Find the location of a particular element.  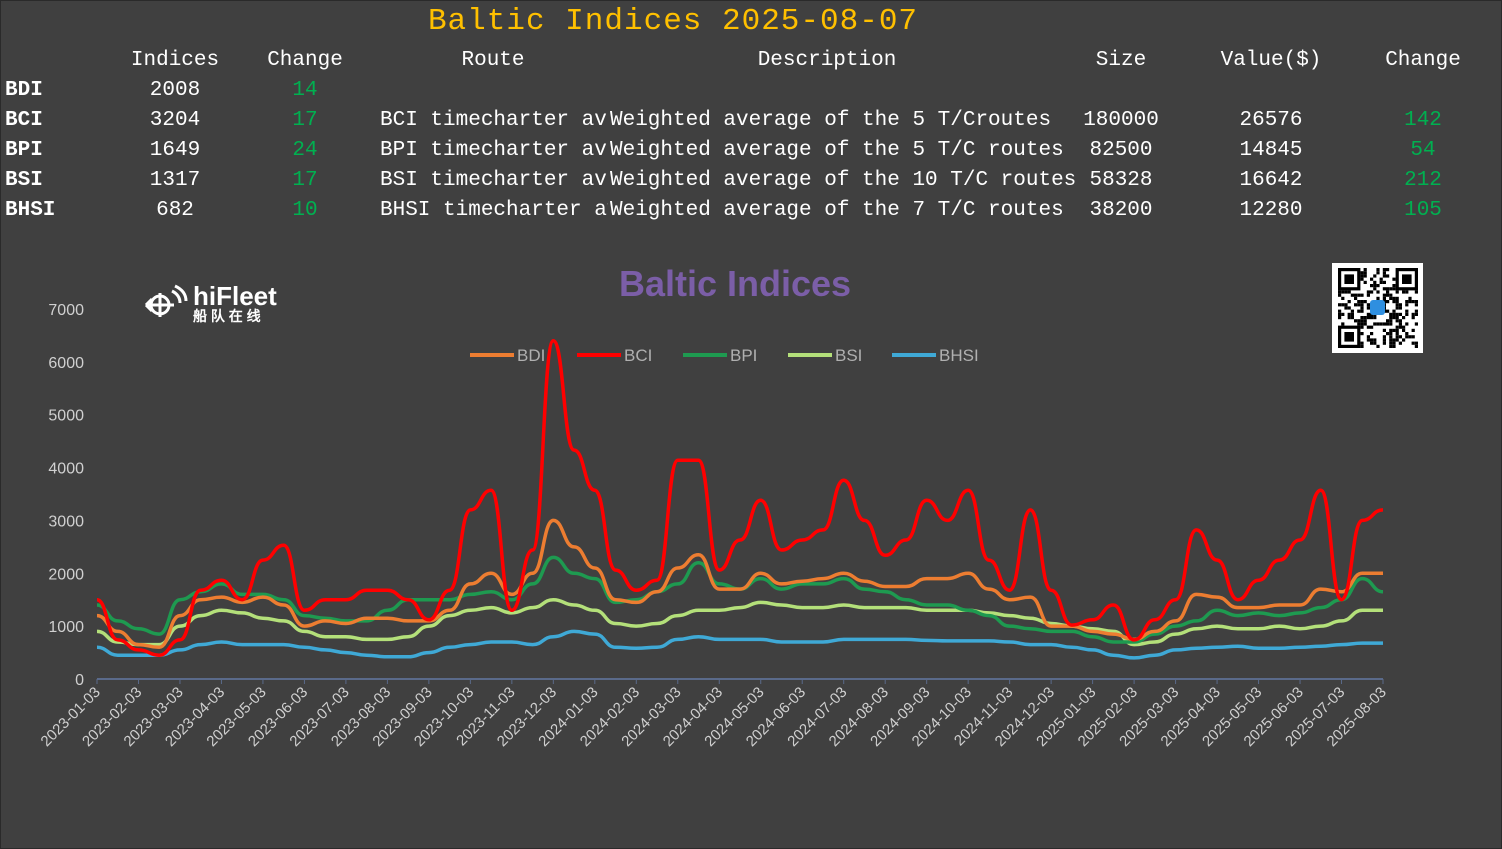

legend-label: BPI is located at coordinates (743, 355).